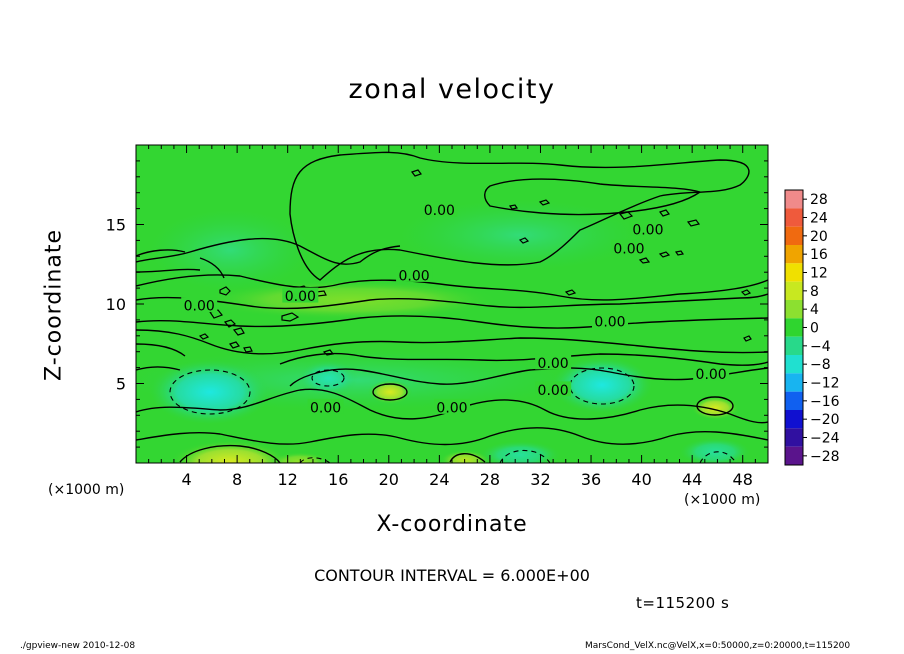 The height and width of the screenshot is (654, 904). What do you see at coordinates (86, 490) in the screenshot?
I see `x-unit-label-left: (×1000 m)` at bounding box center [86, 490].